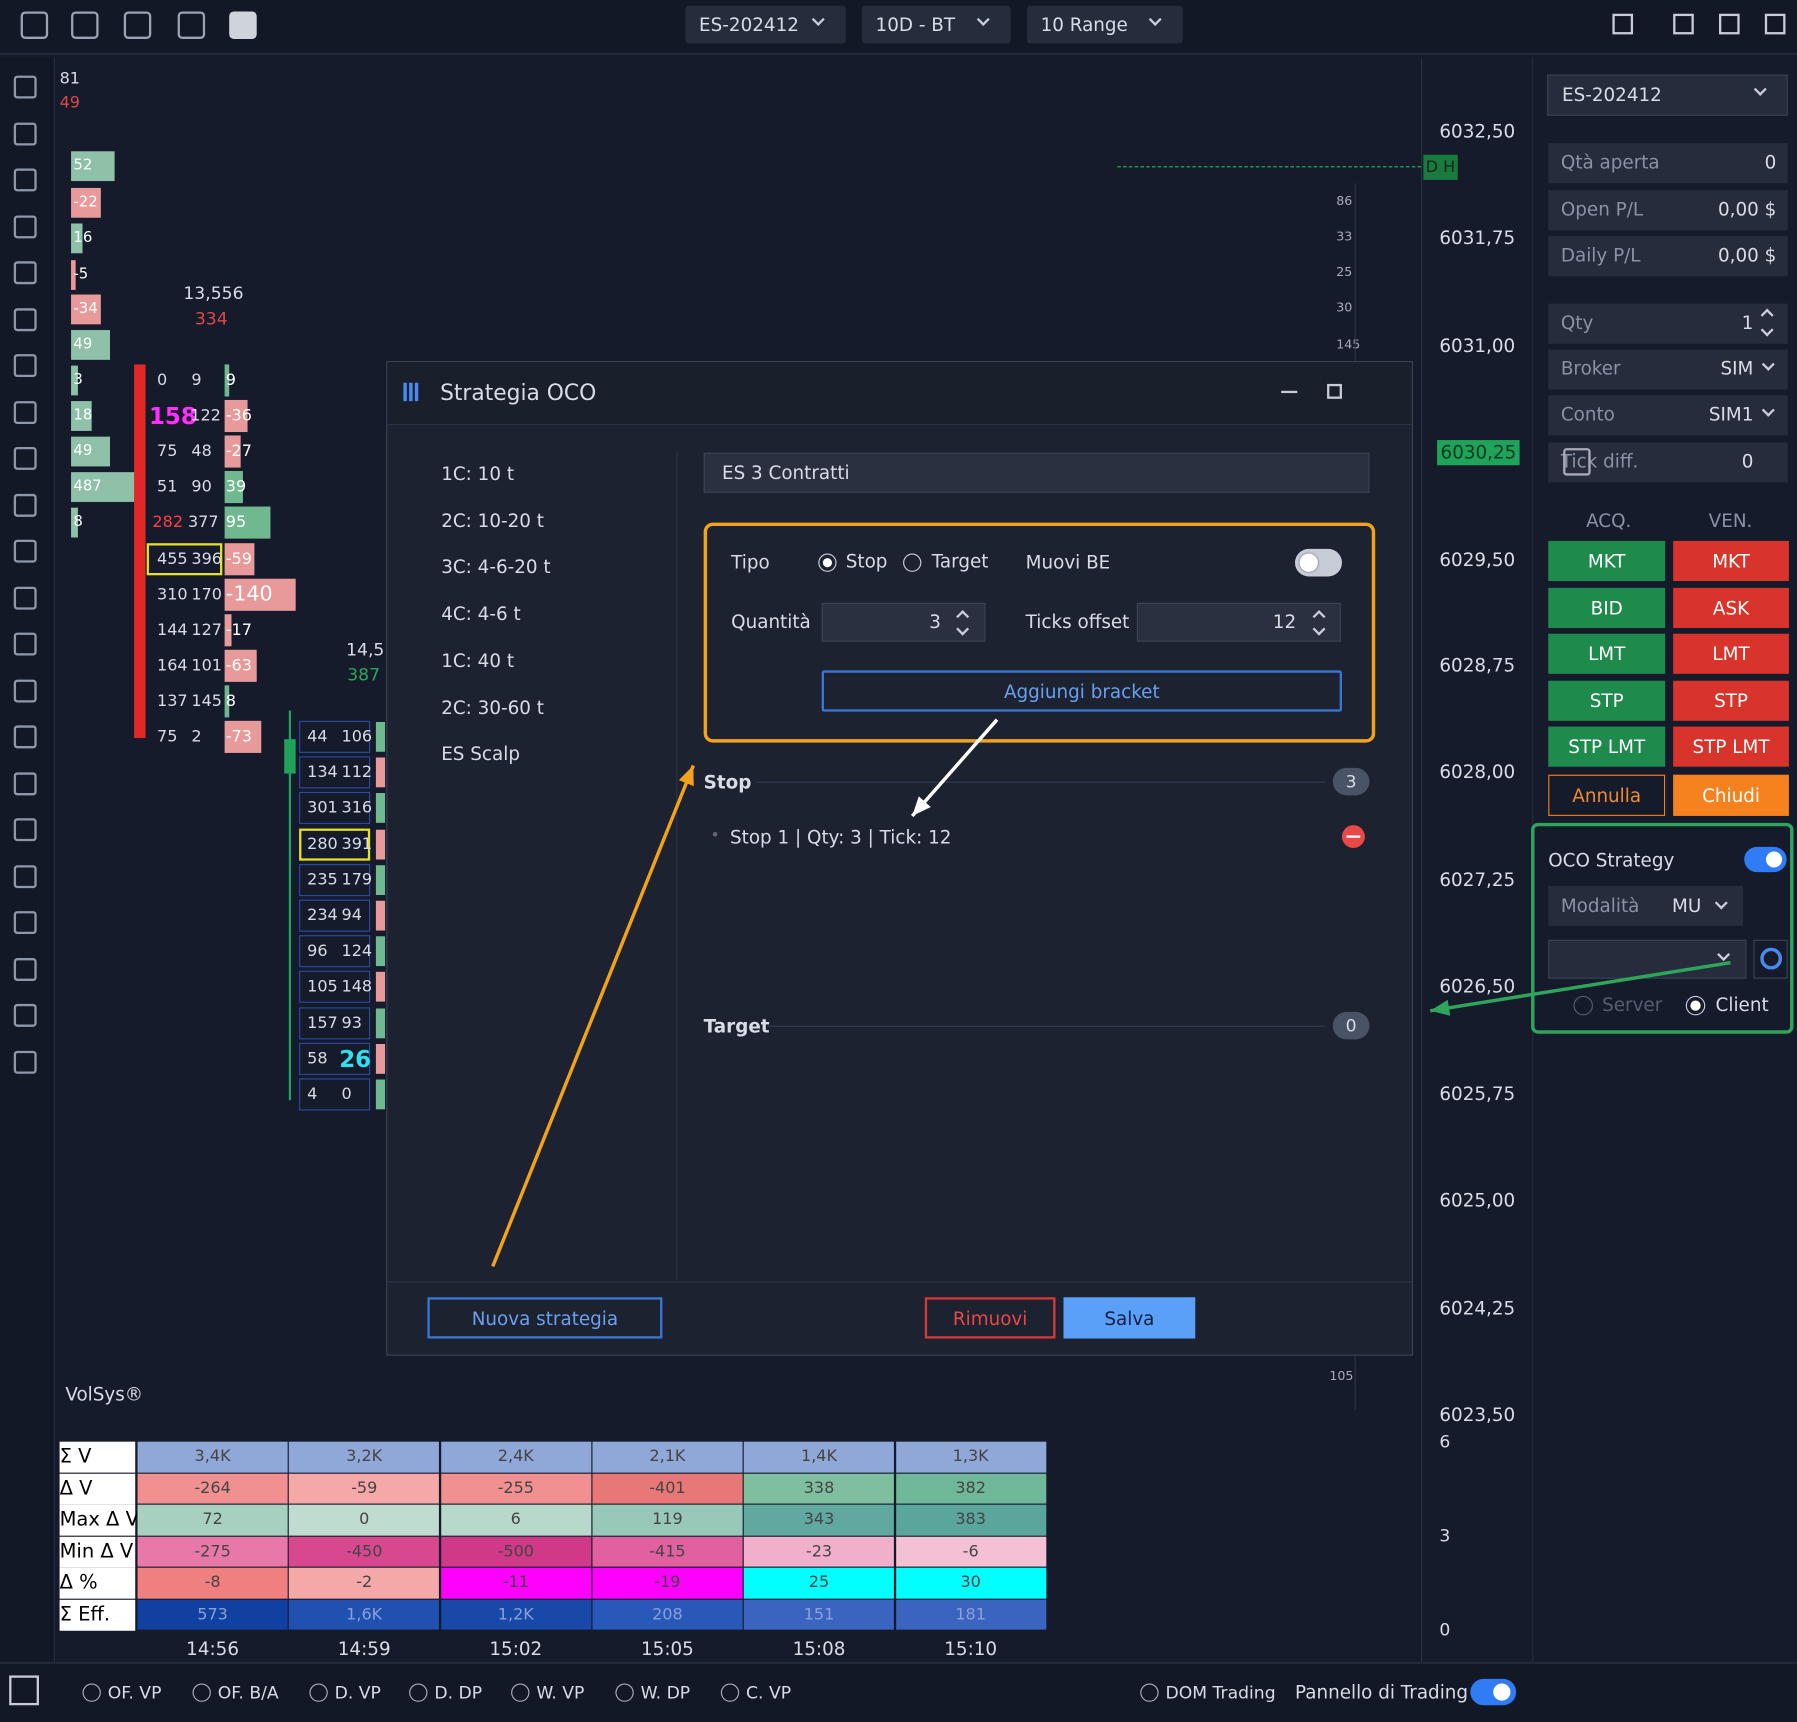  I want to click on buy-button: BID, so click(1607, 607).